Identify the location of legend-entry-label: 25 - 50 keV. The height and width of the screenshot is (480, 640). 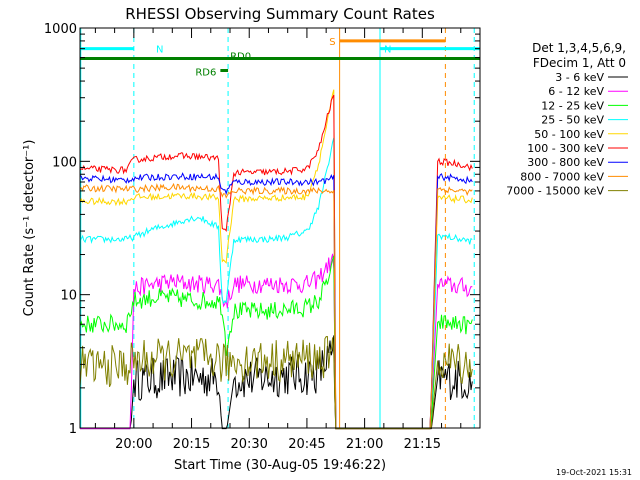
(572, 120).